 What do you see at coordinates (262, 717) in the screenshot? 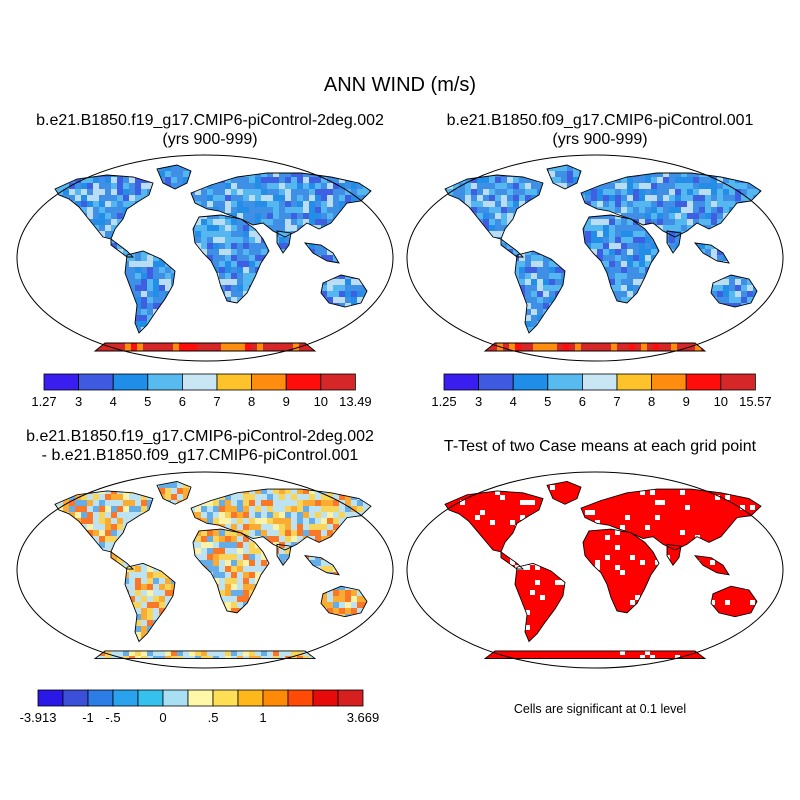
I see `colorbar-label: 1` at bounding box center [262, 717].